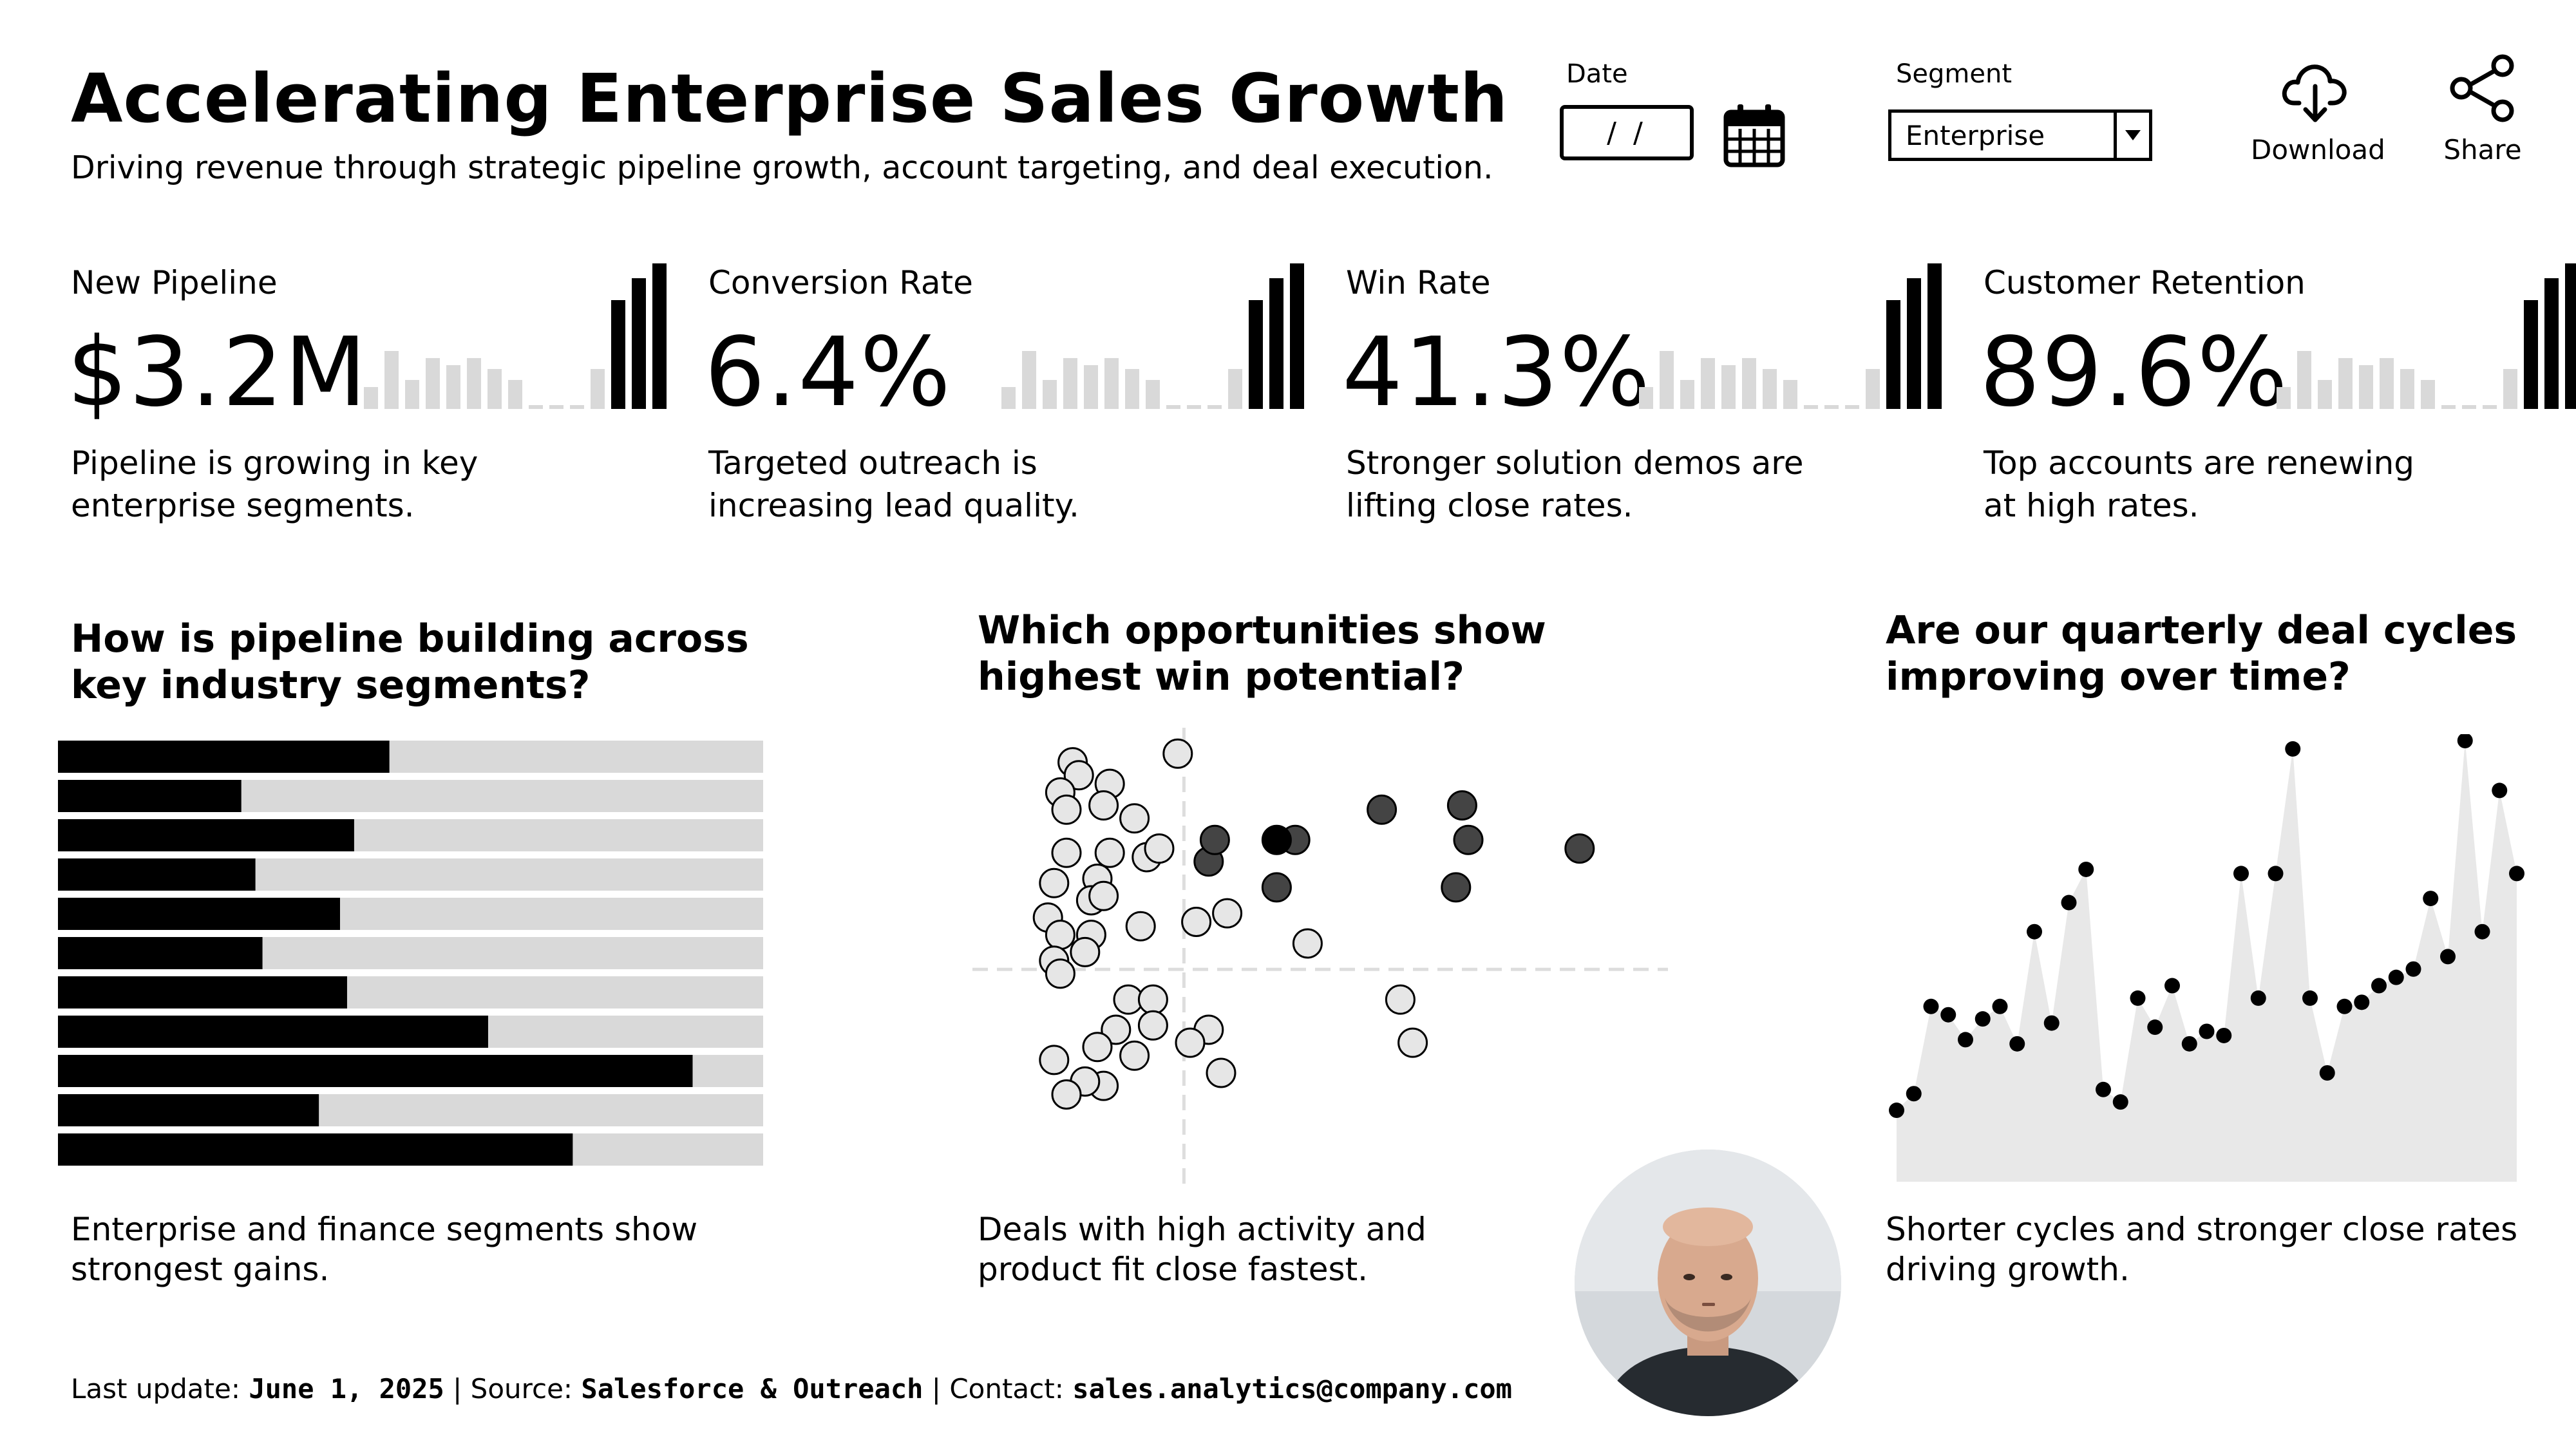  Describe the element at coordinates (1627, 132) in the screenshot. I see `date-input: / /` at that location.